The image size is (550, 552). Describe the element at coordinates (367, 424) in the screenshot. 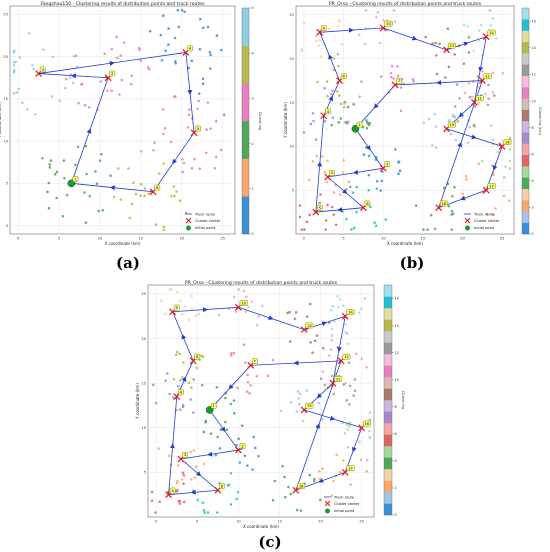

I see `cluster-label: 16` at that location.